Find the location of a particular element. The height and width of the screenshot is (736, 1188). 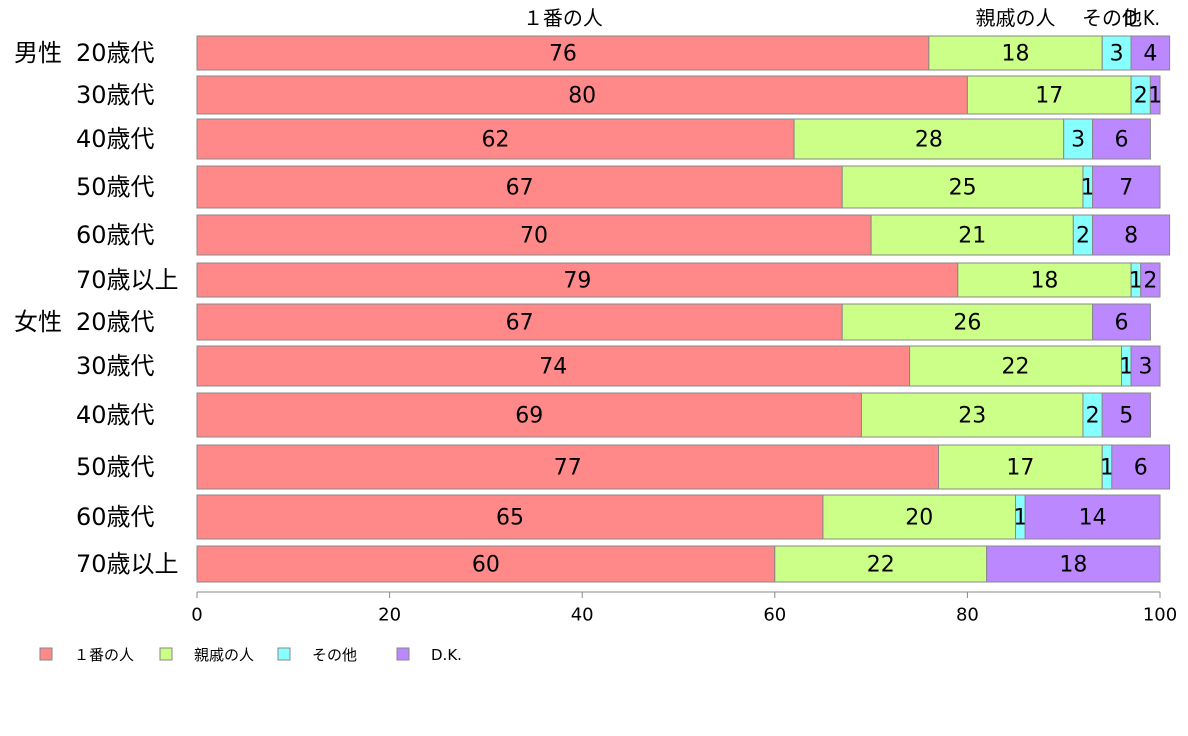

data-label: 77 is located at coordinates (568, 468).